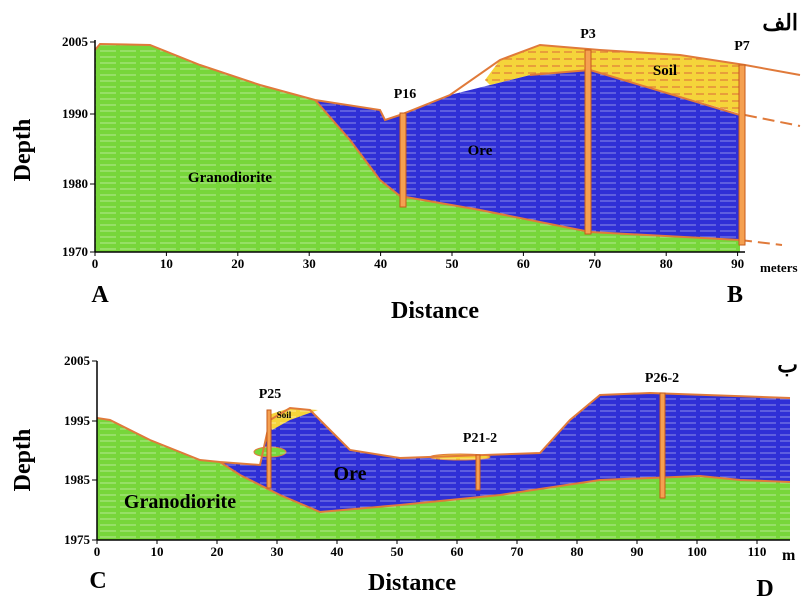 Image resolution: width=804 pixels, height=597 pixels. I want to click on borehole-label: P26-2, so click(662, 378).